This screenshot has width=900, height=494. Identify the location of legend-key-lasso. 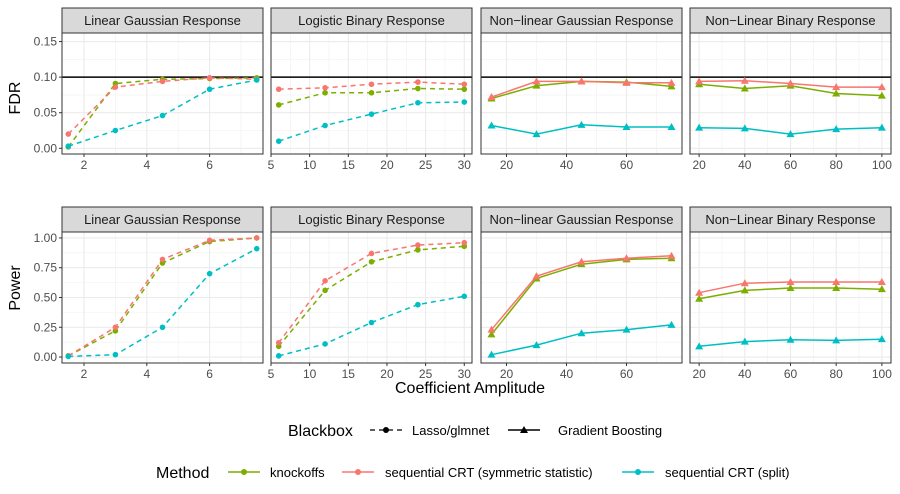
(386, 430).